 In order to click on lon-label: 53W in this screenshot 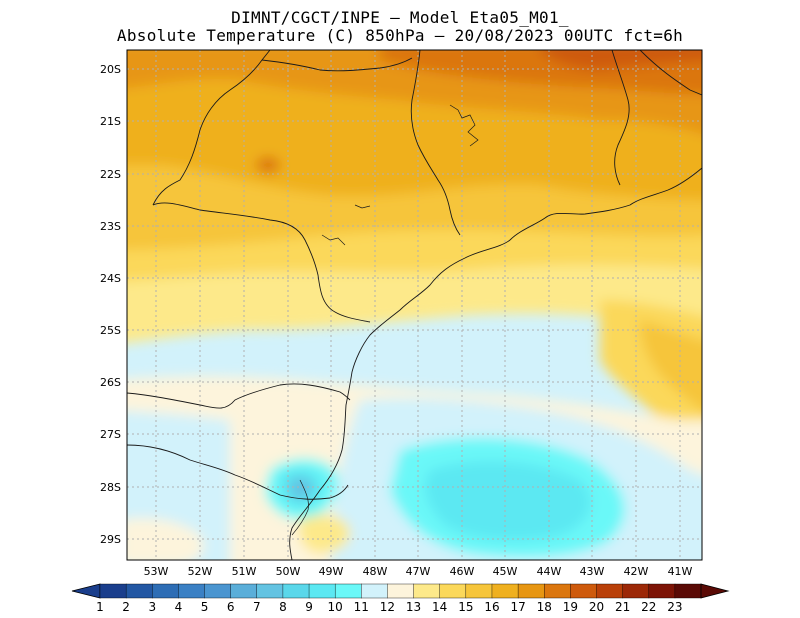, I will do `click(156, 571)`.